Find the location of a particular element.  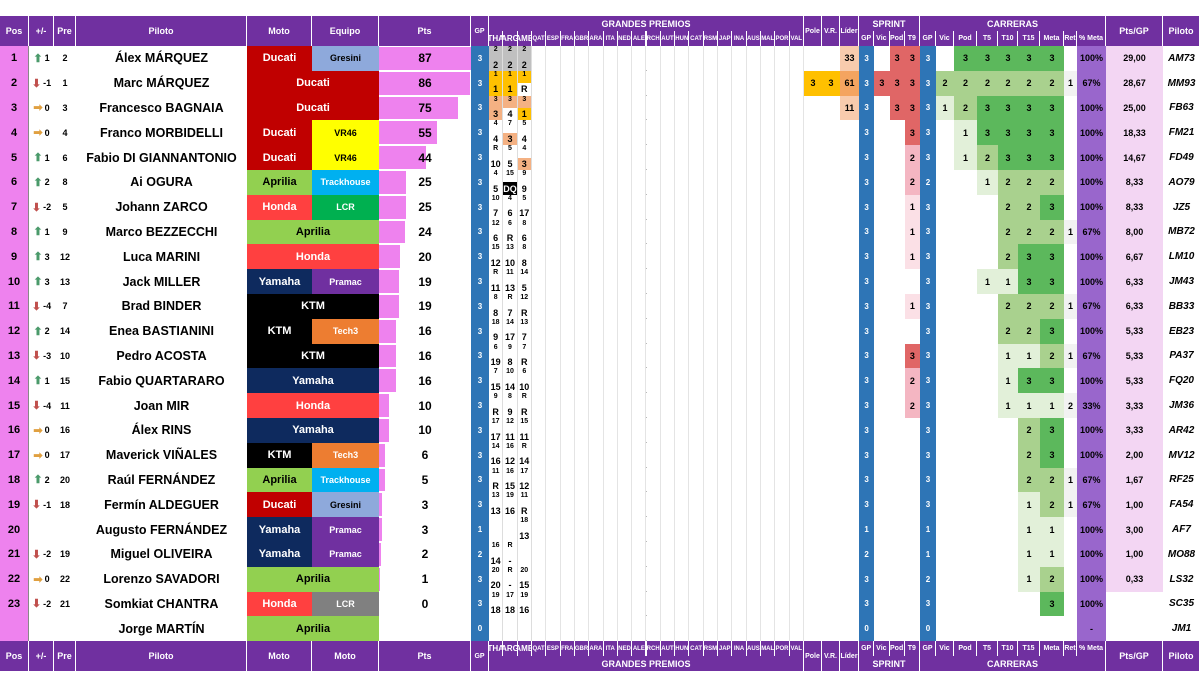

change-value: -1 is located at coordinates (47, 83).